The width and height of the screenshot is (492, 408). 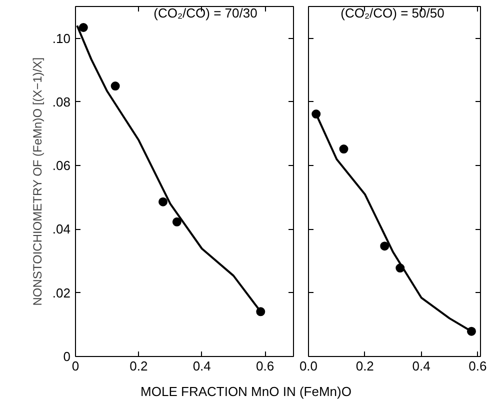 What do you see at coordinates (206, 13) in the screenshot?
I see `annotation: (CO₂/CO) = 70/30` at bounding box center [206, 13].